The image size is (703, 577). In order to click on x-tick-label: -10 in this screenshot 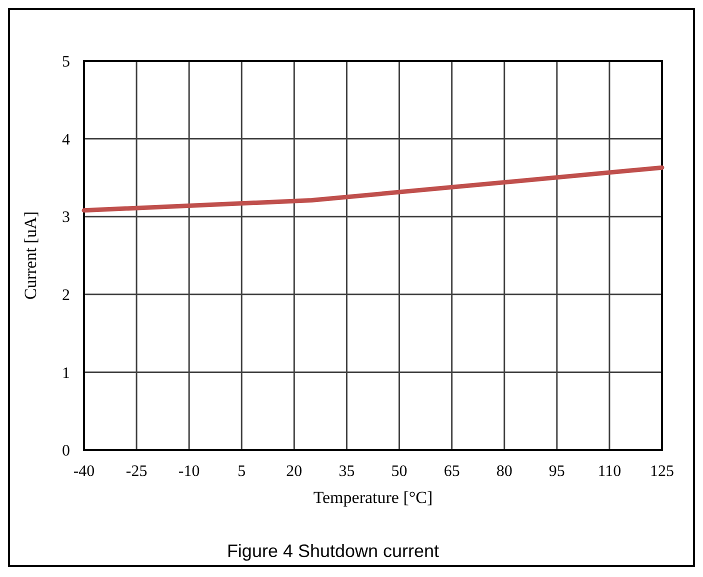, I will do `click(189, 471)`.